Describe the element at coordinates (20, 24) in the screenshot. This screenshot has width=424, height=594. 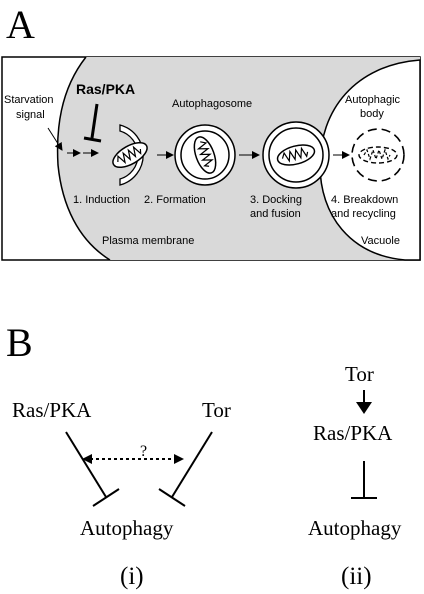
I see `panel-a-letter: A` at that location.